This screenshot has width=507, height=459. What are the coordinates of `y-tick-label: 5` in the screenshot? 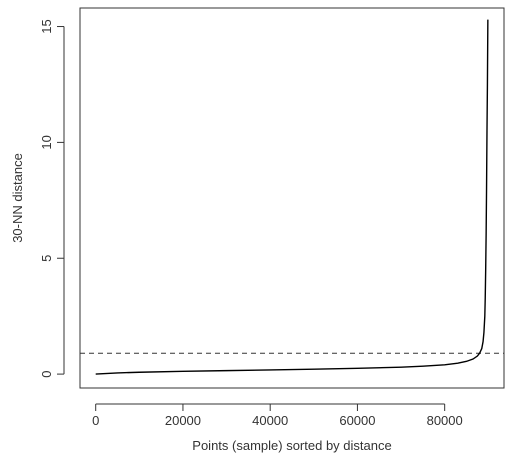 It's located at (46, 258).